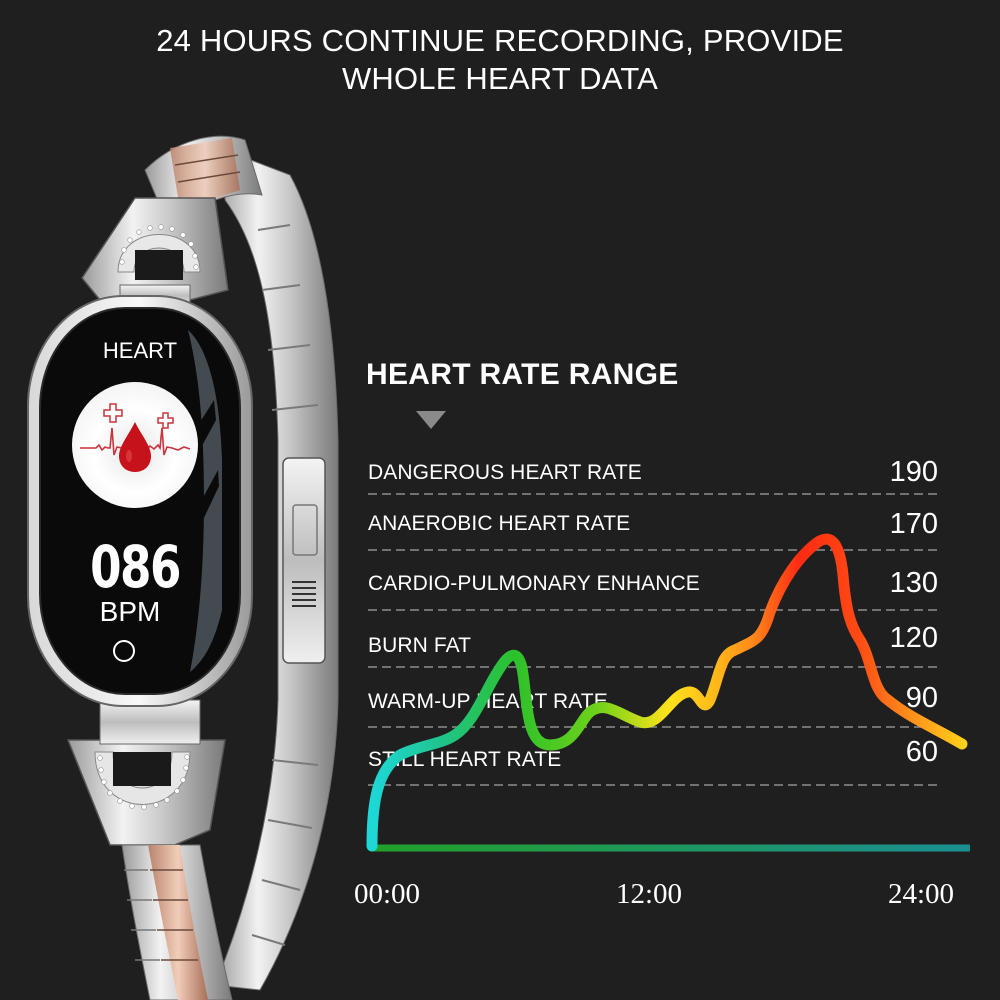 This screenshot has height=1000, width=1000. Describe the element at coordinates (124, 651) in the screenshot. I see `home-button` at that location.